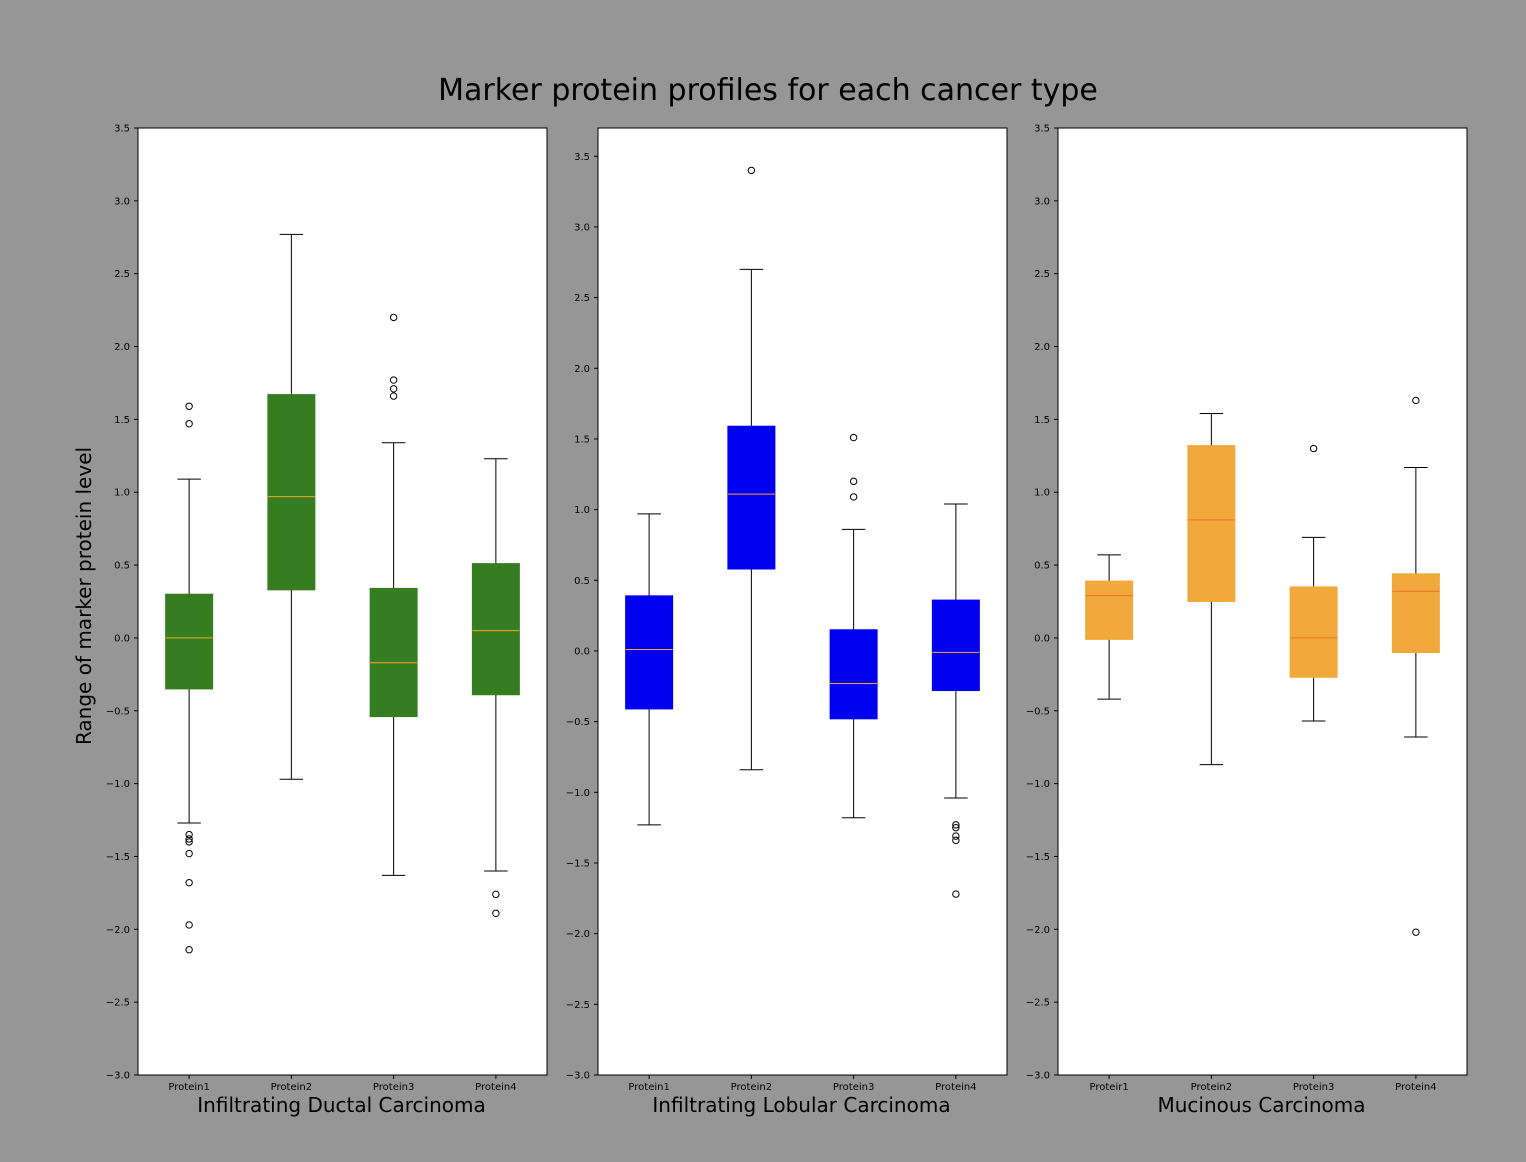 The width and height of the screenshot is (1526, 1162). Describe the element at coordinates (341, 1105) in the screenshot. I see `panel-title: Infiltrating Ductal Carcinoma` at that location.